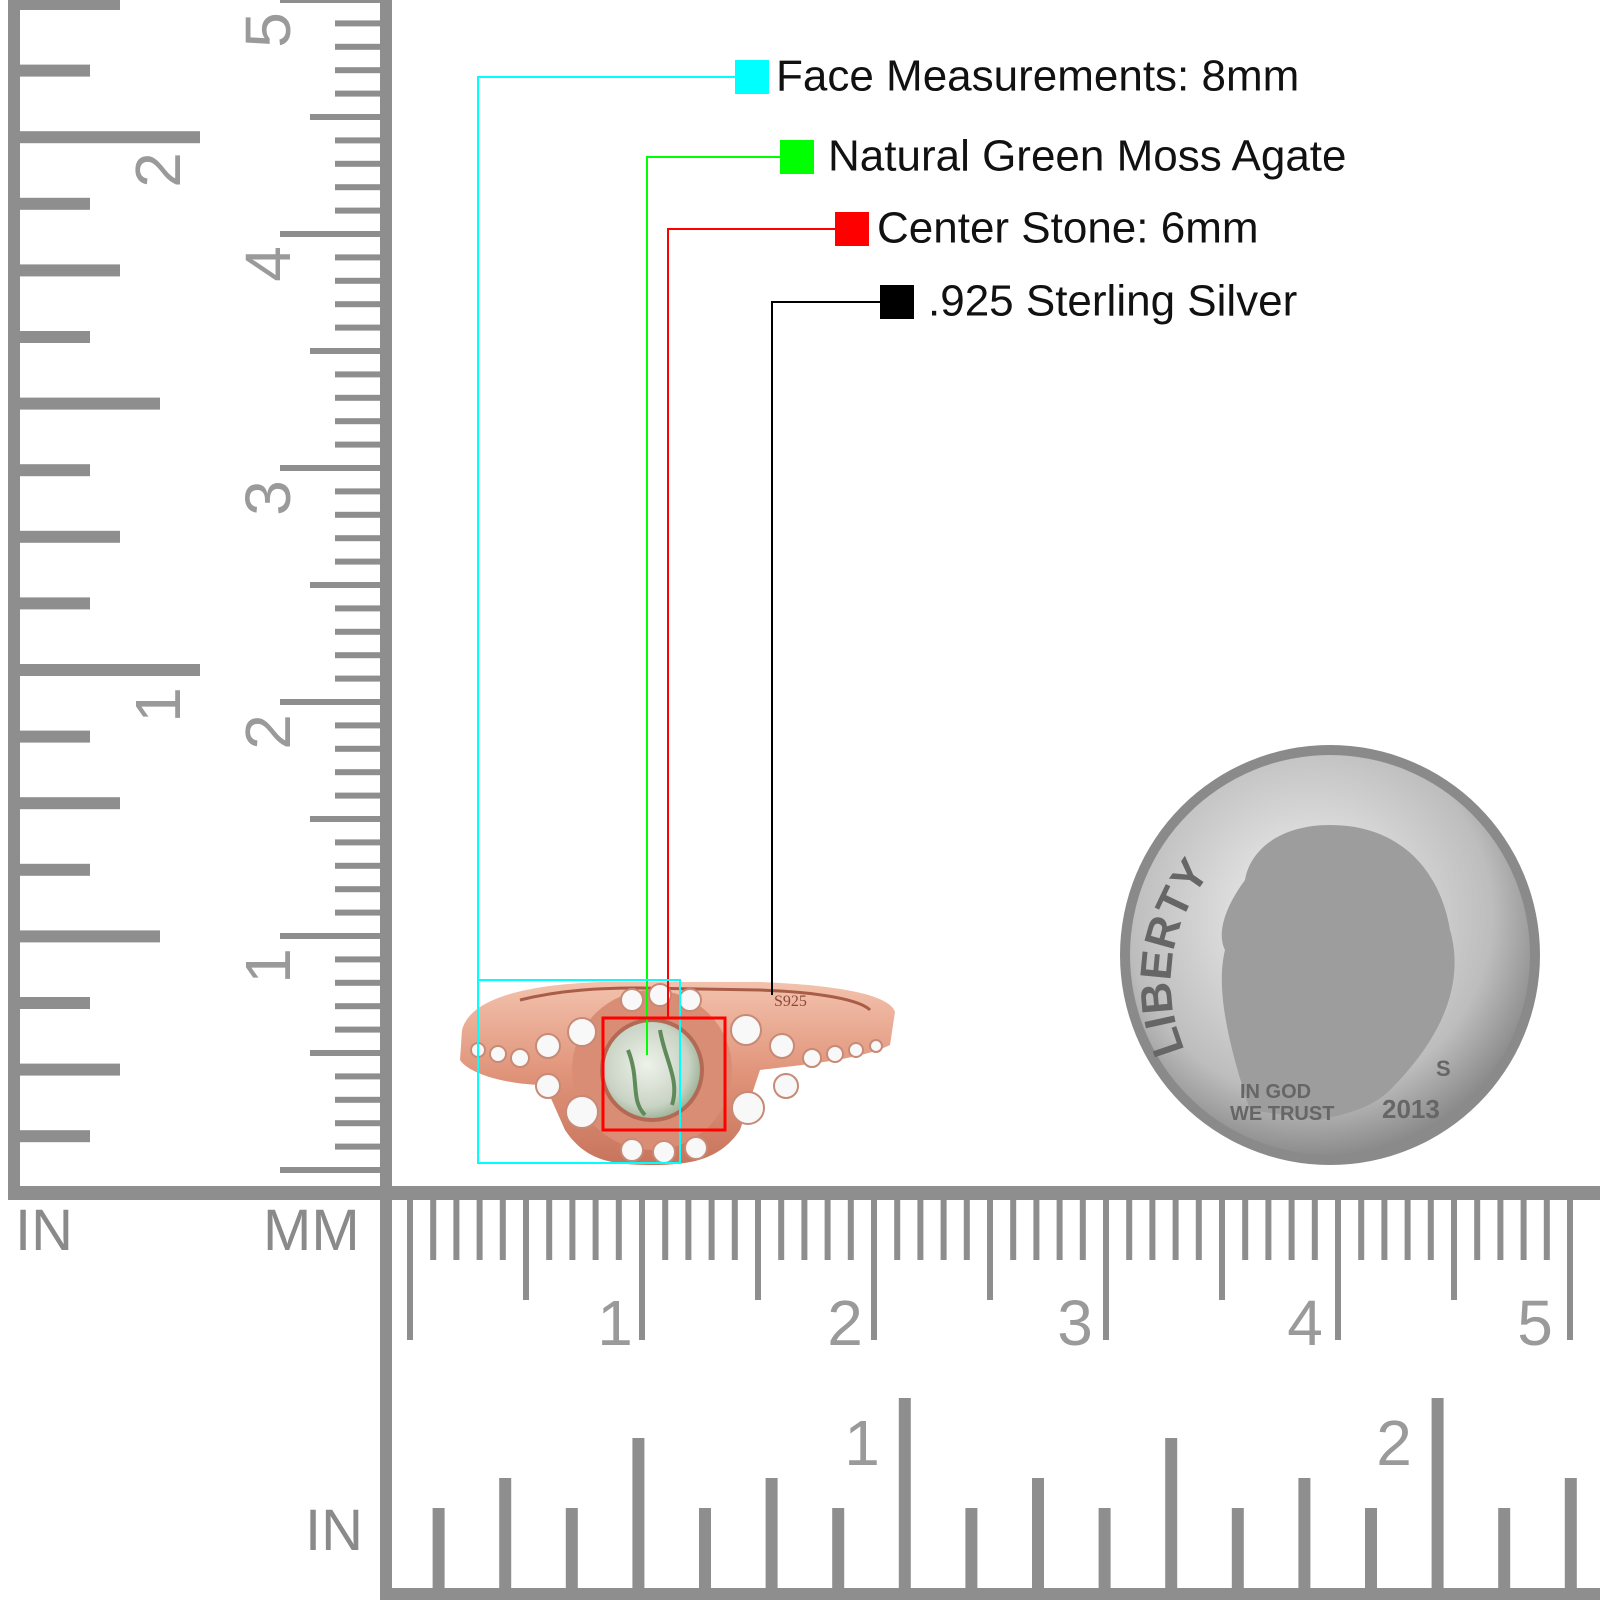 The height and width of the screenshot is (1600, 1600). What do you see at coordinates (311, 1230) in the screenshot?
I see `unit-label: MM` at bounding box center [311, 1230].